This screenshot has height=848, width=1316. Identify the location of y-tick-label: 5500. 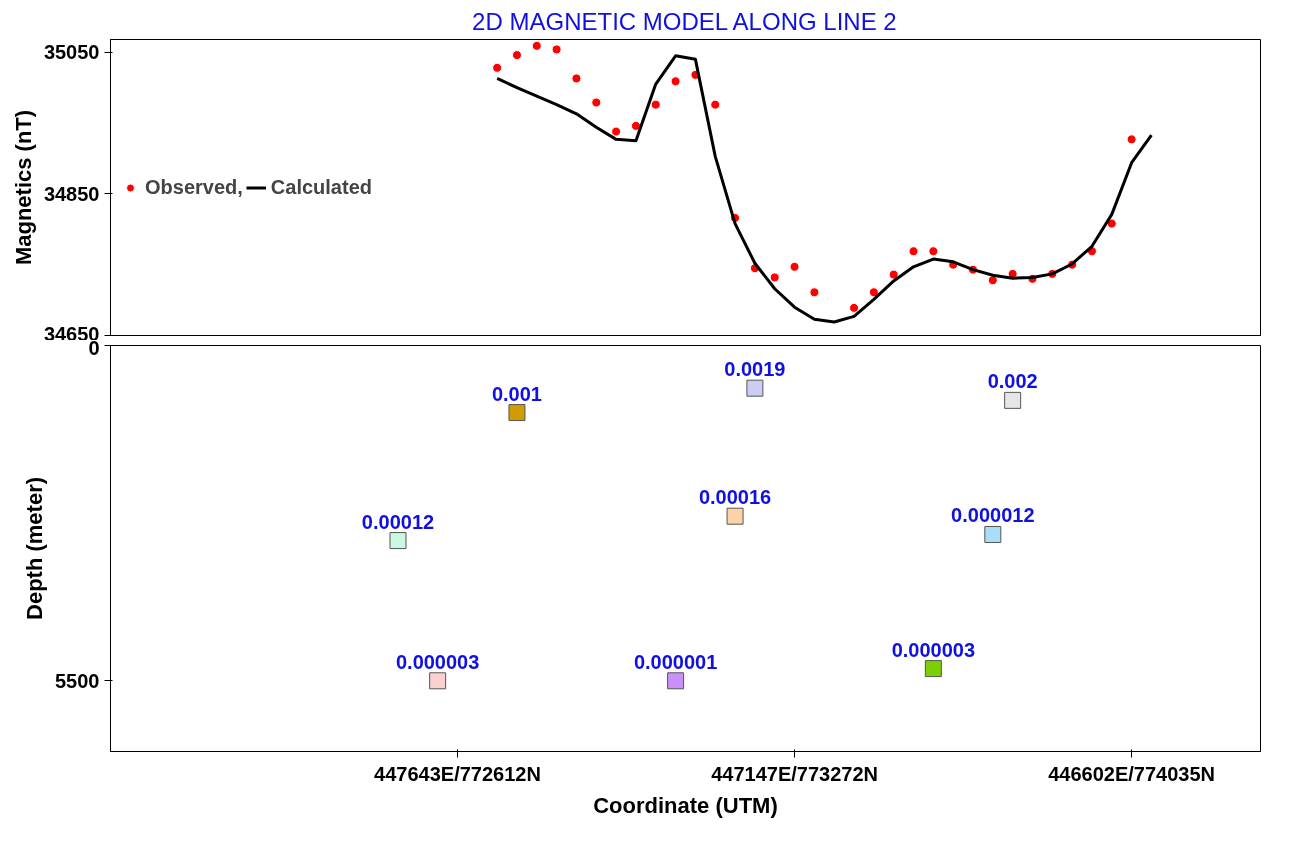
(77, 680).